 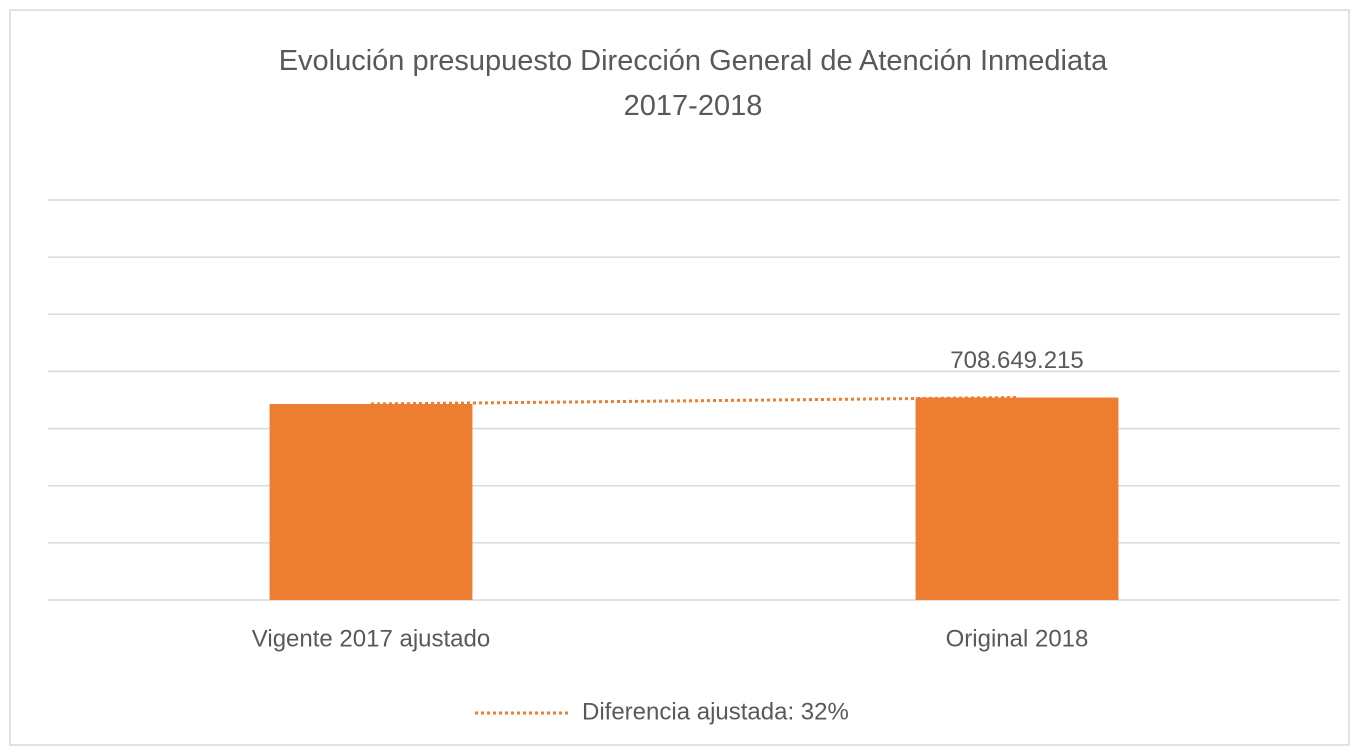 I want to click on legend-label: Diferencia ajustada: 32%, so click(x=715, y=711).